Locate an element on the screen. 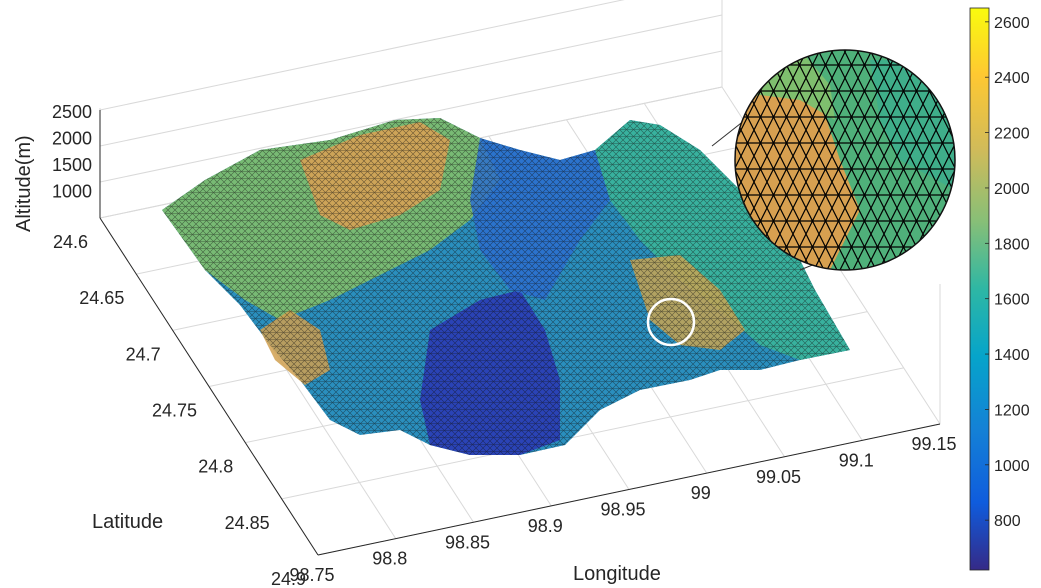  x-tick-label: 99.15 is located at coordinates (933, 444).